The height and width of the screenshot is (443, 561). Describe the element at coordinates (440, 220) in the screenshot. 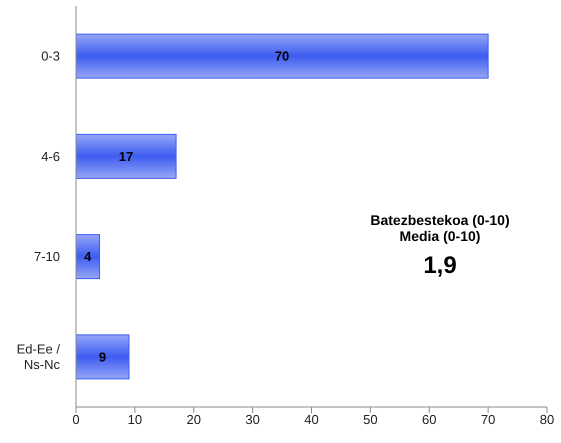

I see `annotation: Batezbestekoa (0-10)` at that location.